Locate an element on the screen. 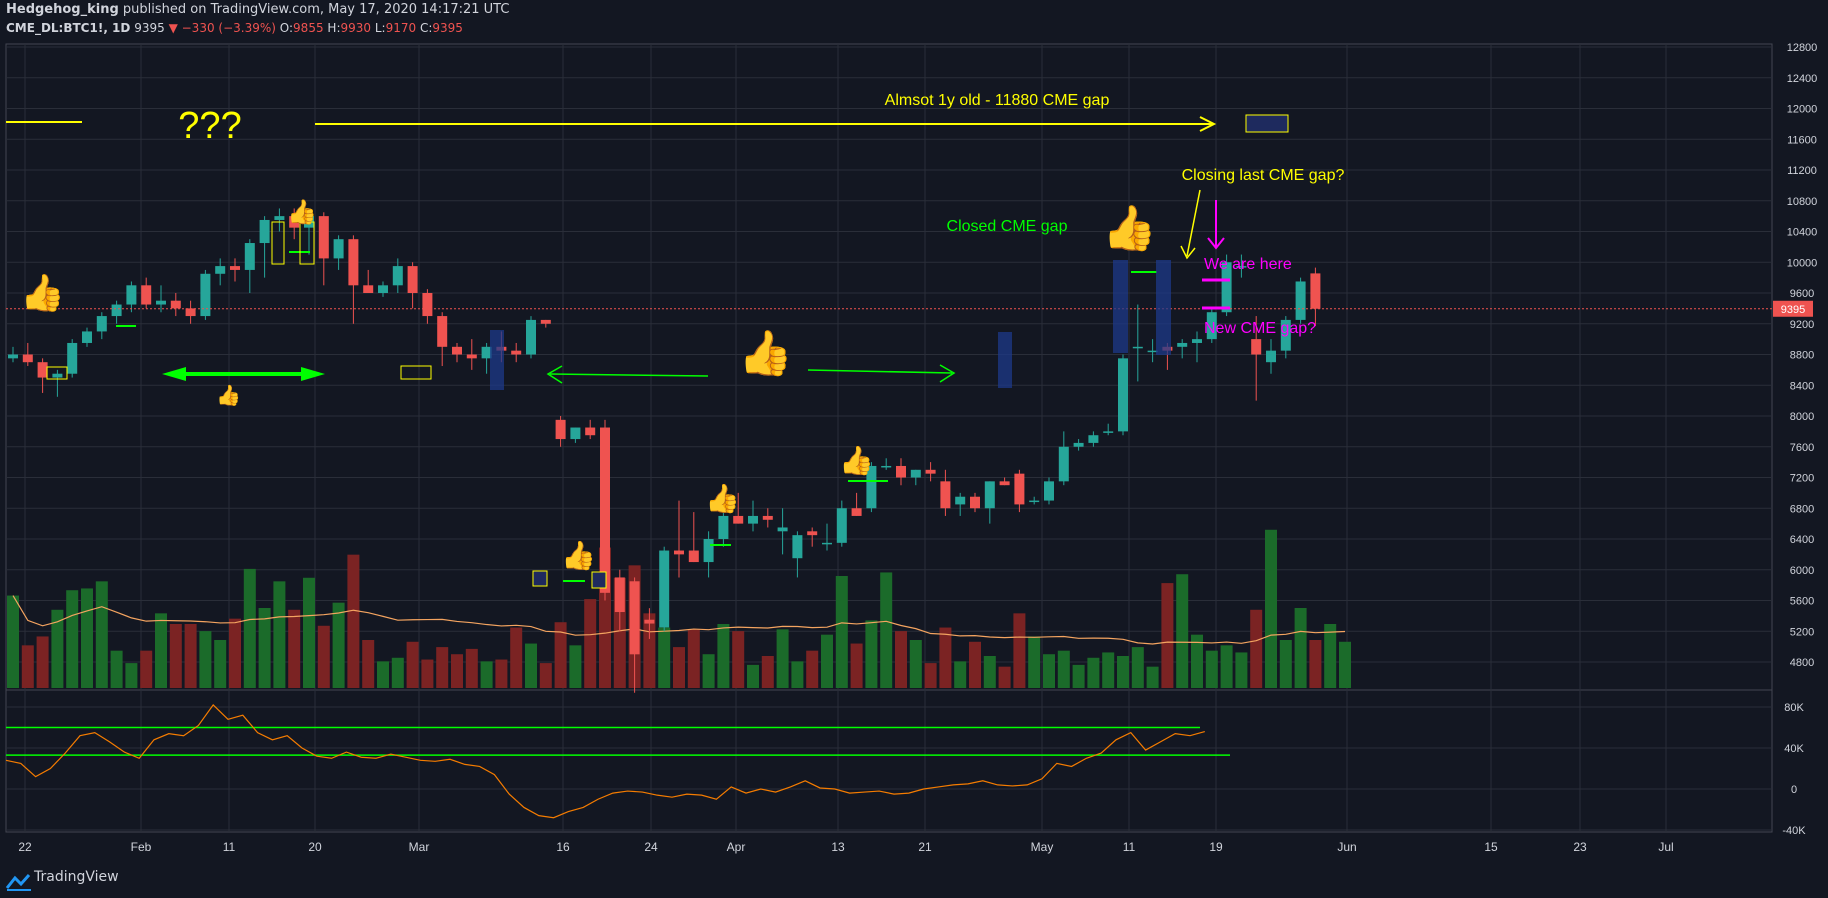 This screenshot has height=898, width=1828. volume-ma-line is located at coordinates (679, 620).